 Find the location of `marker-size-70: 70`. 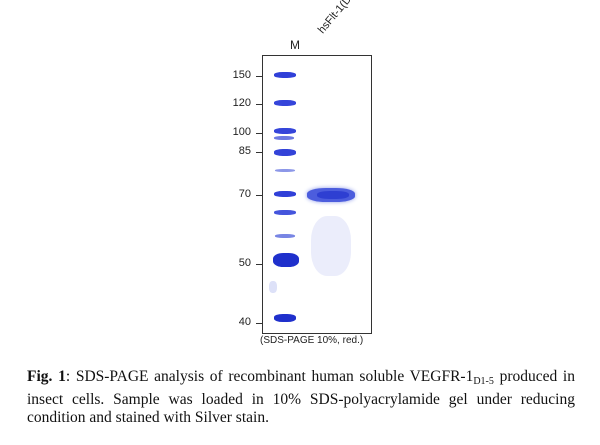

marker-size-70: 70 is located at coordinates (244, 194).